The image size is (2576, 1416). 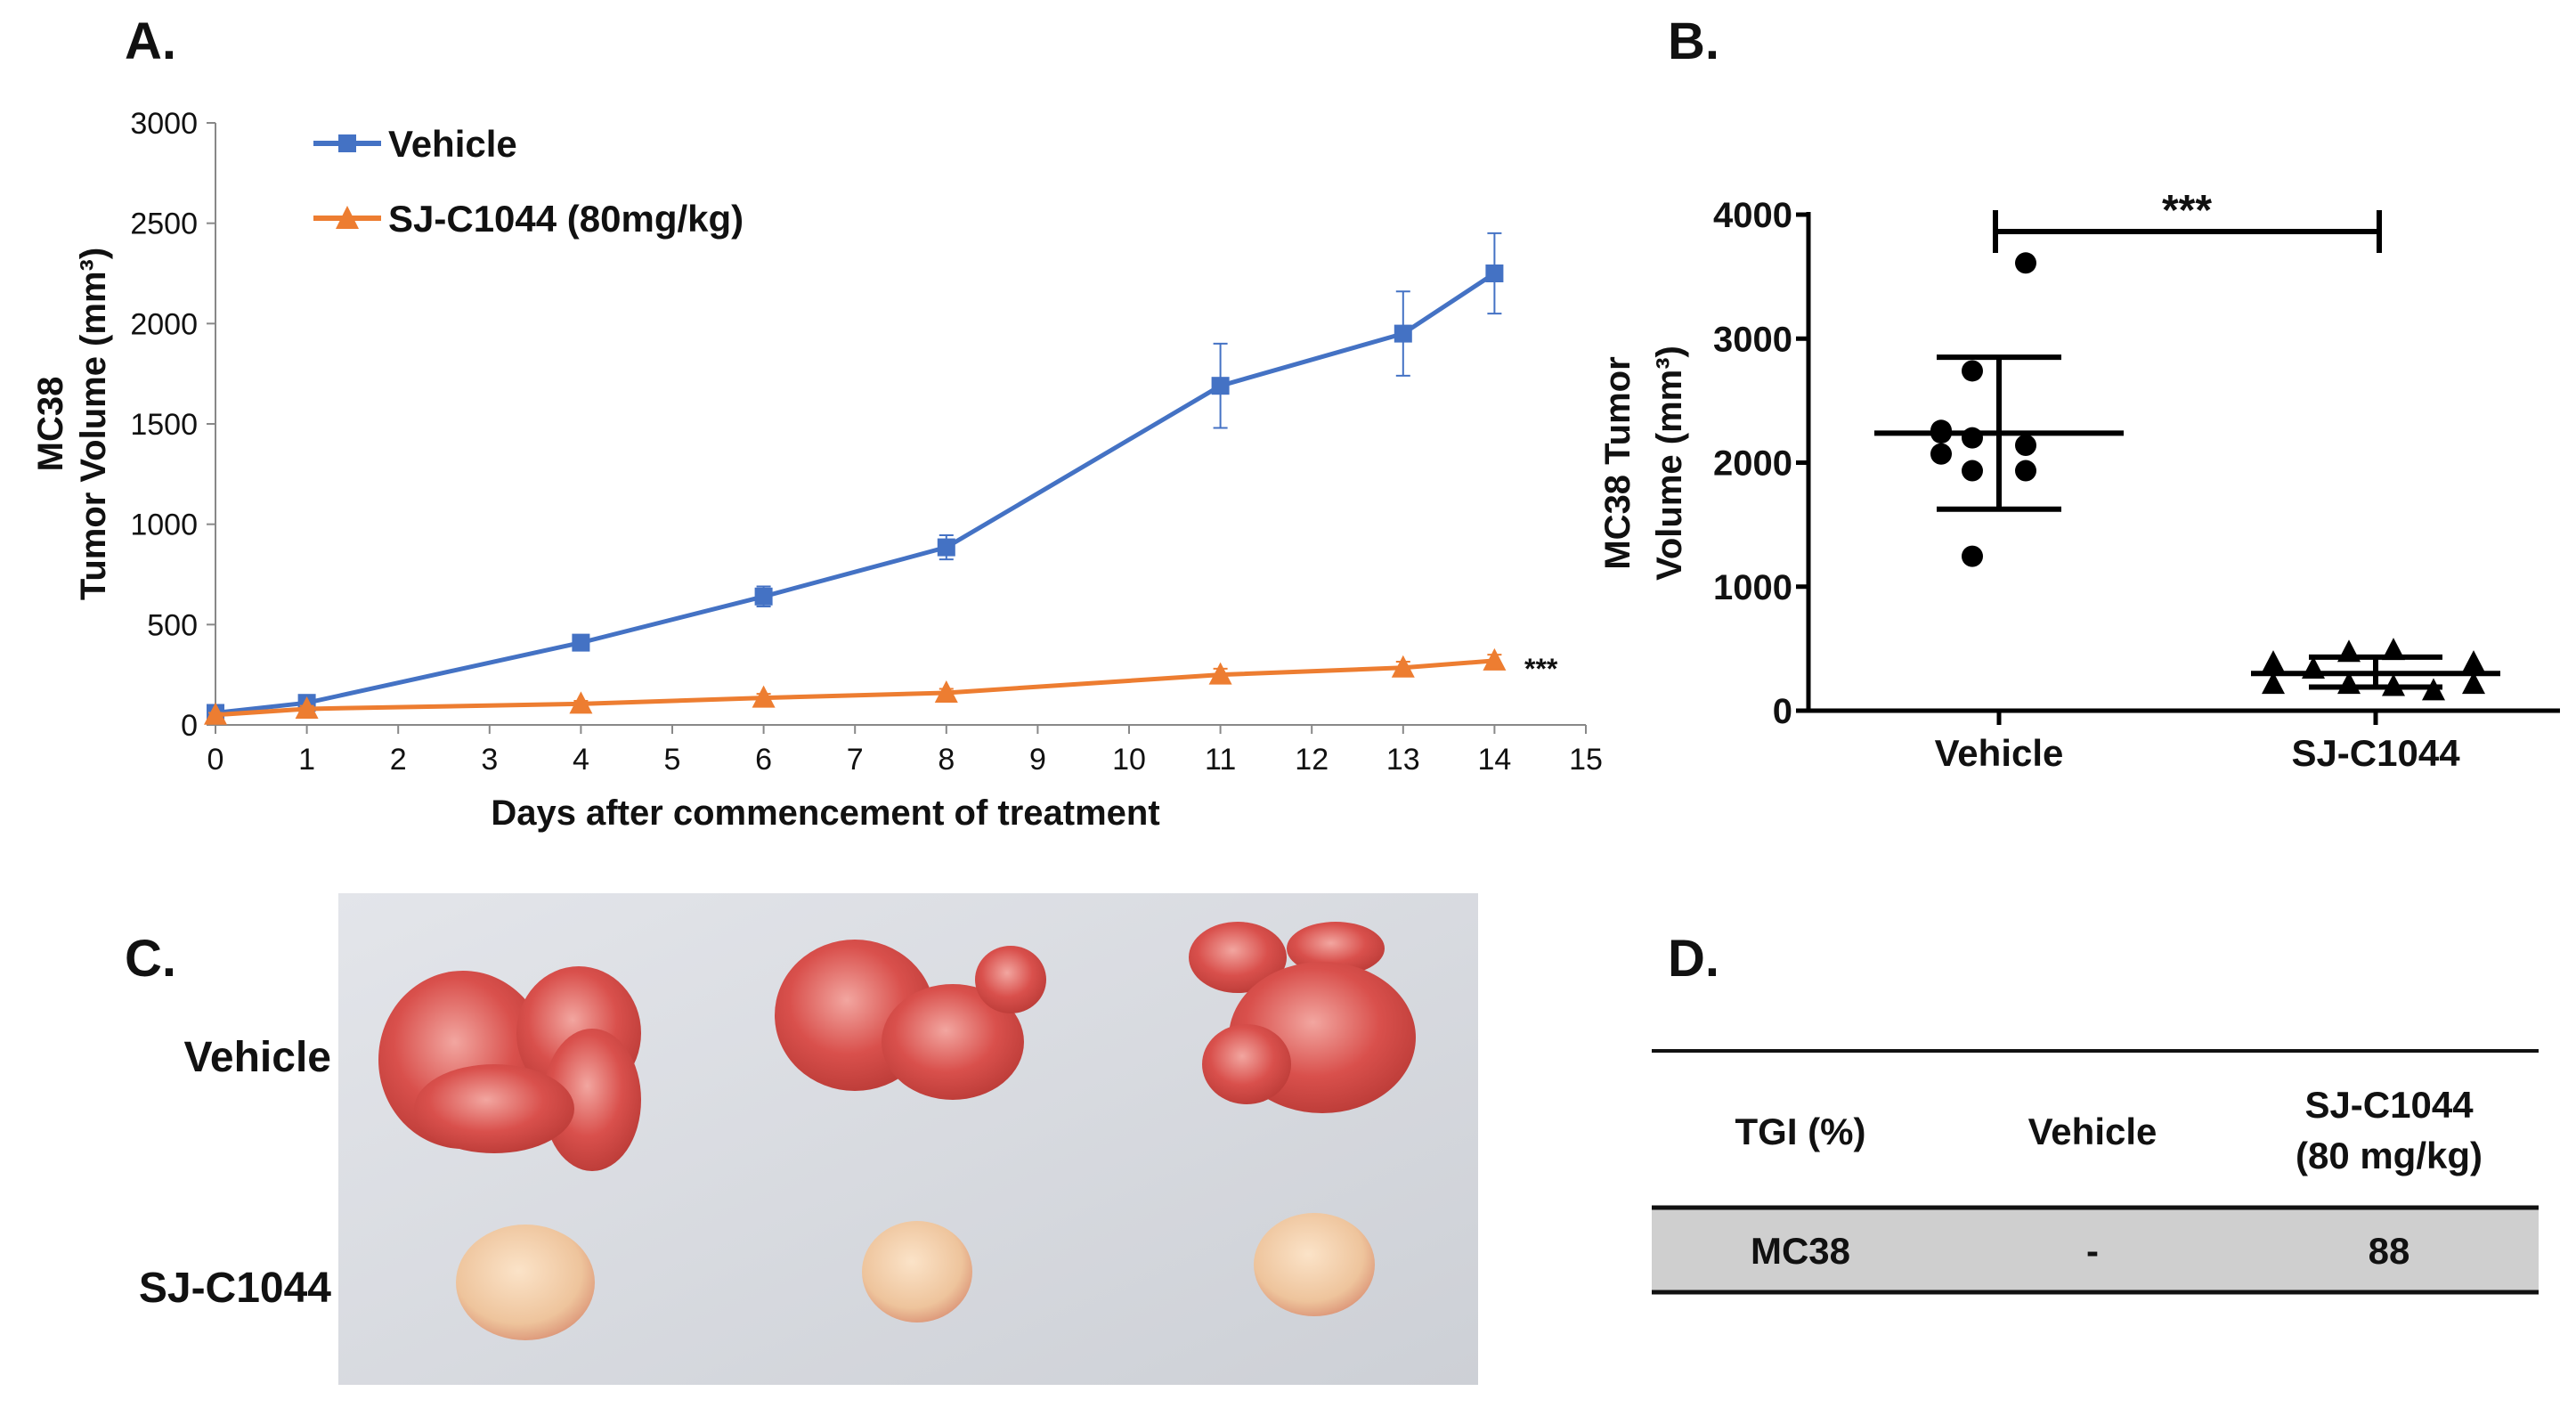 What do you see at coordinates (2093, 1131) in the screenshot?
I see `table-header-vehicle: Vehicle` at bounding box center [2093, 1131].